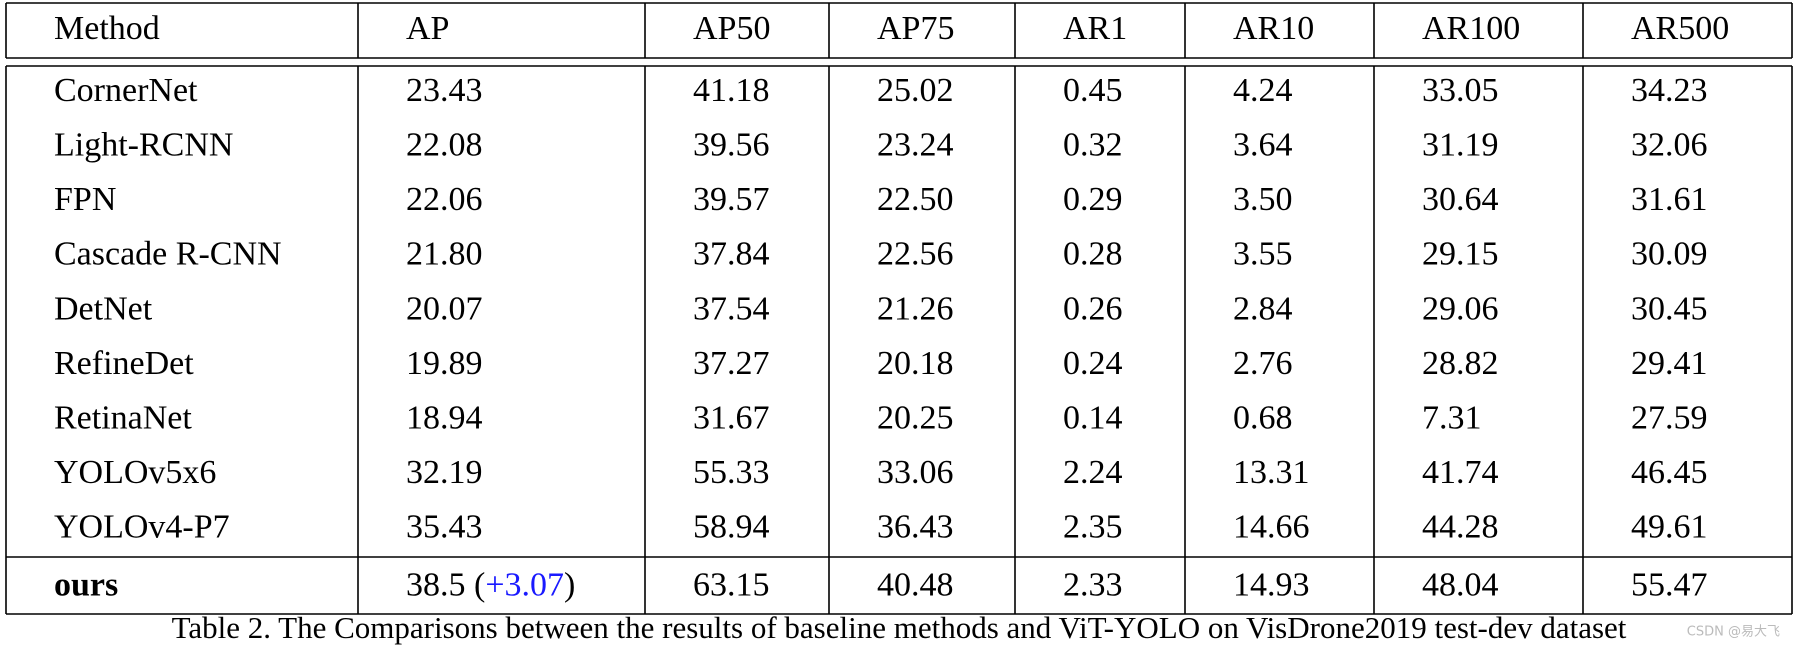 This screenshot has height=647, width=1798. I want to click on cell: 55.47, so click(1669, 584).